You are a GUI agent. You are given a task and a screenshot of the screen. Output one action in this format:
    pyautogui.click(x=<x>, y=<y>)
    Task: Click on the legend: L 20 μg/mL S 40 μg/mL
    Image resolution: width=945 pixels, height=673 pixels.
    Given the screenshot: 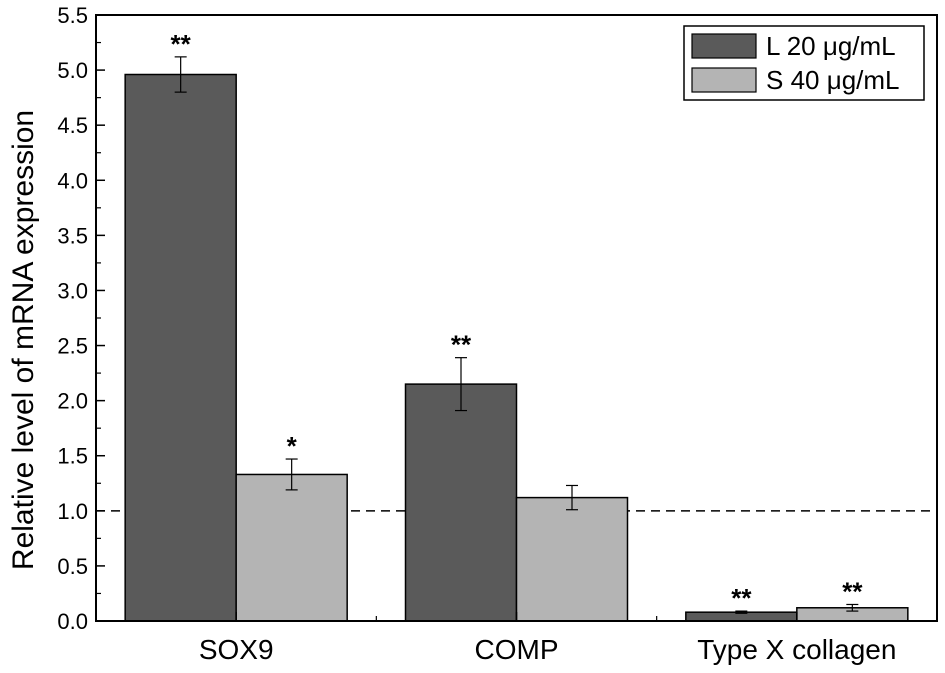 What is the action you would take?
    pyautogui.click(x=804, y=63)
    